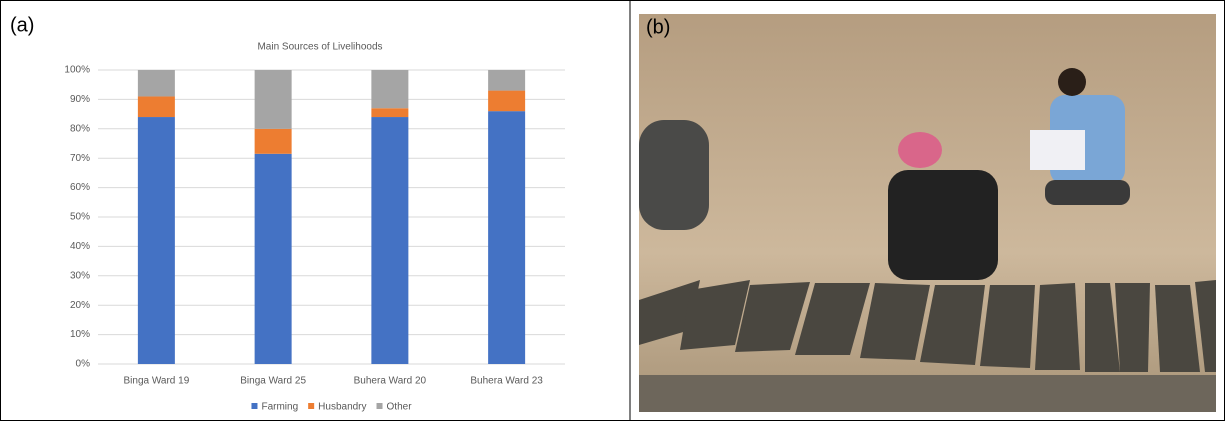  Describe the element at coordinates (22, 25) in the screenshot. I see `panel-label: (a)` at that location.